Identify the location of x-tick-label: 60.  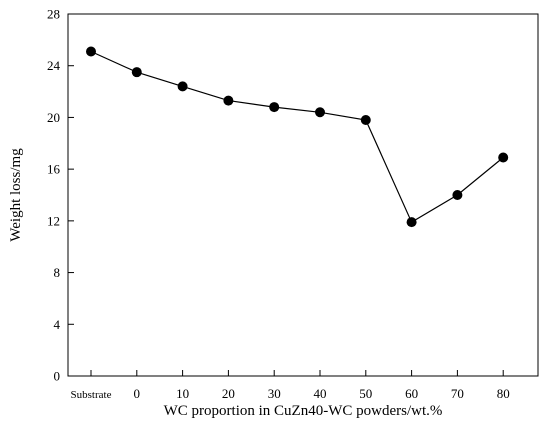
(411, 393).